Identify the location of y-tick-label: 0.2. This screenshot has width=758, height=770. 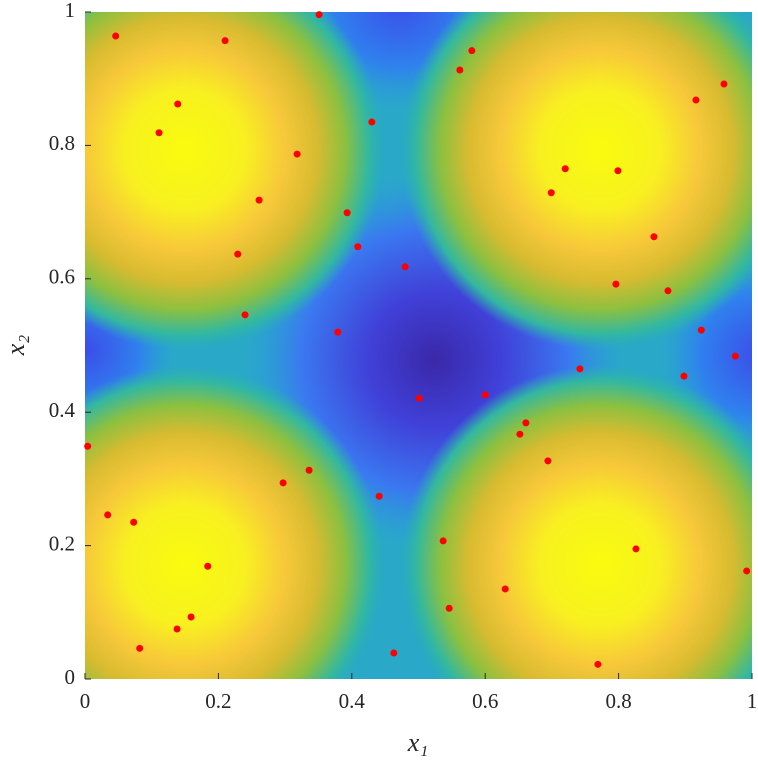
(62, 543).